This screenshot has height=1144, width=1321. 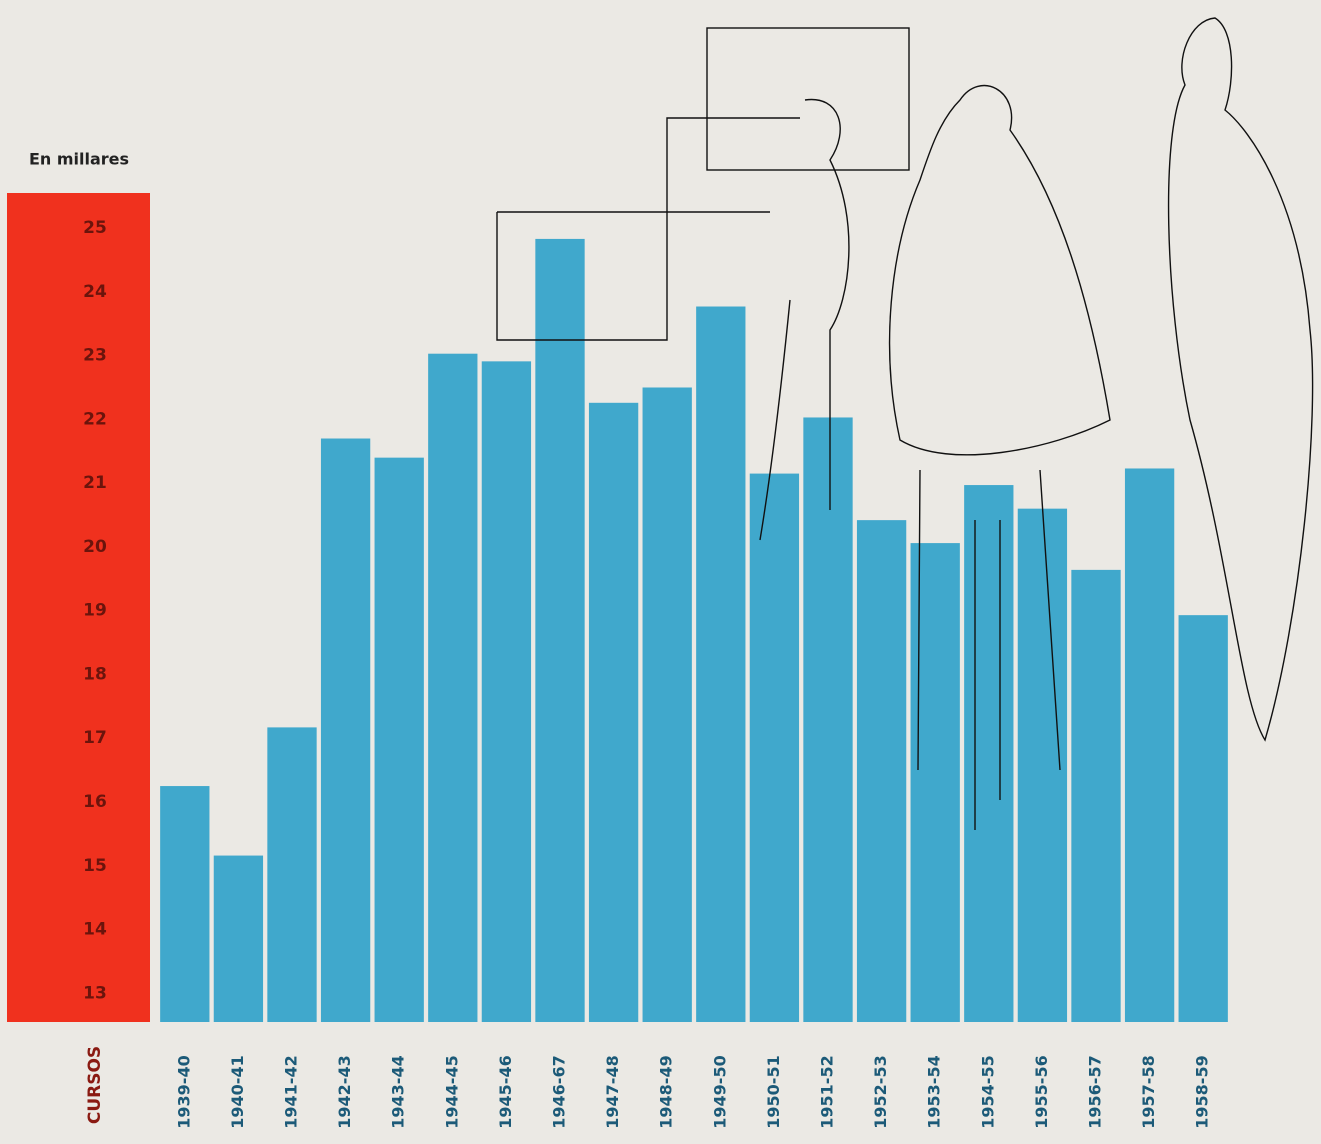 What do you see at coordinates (719, 1091) in the screenshot?
I see `x-tick-label: 1949-50` at bounding box center [719, 1091].